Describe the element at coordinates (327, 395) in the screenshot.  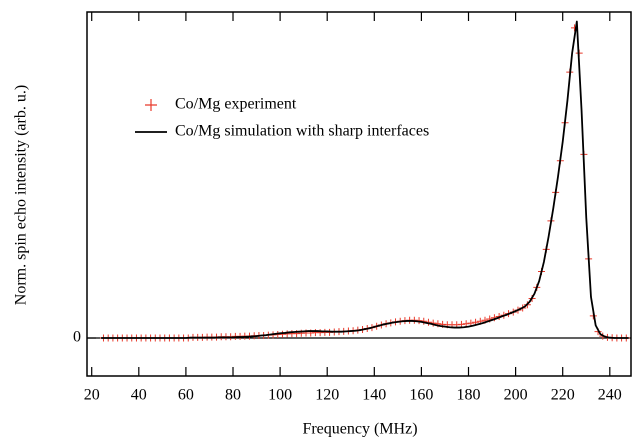
I see `x-tick-label: 120` at that location.